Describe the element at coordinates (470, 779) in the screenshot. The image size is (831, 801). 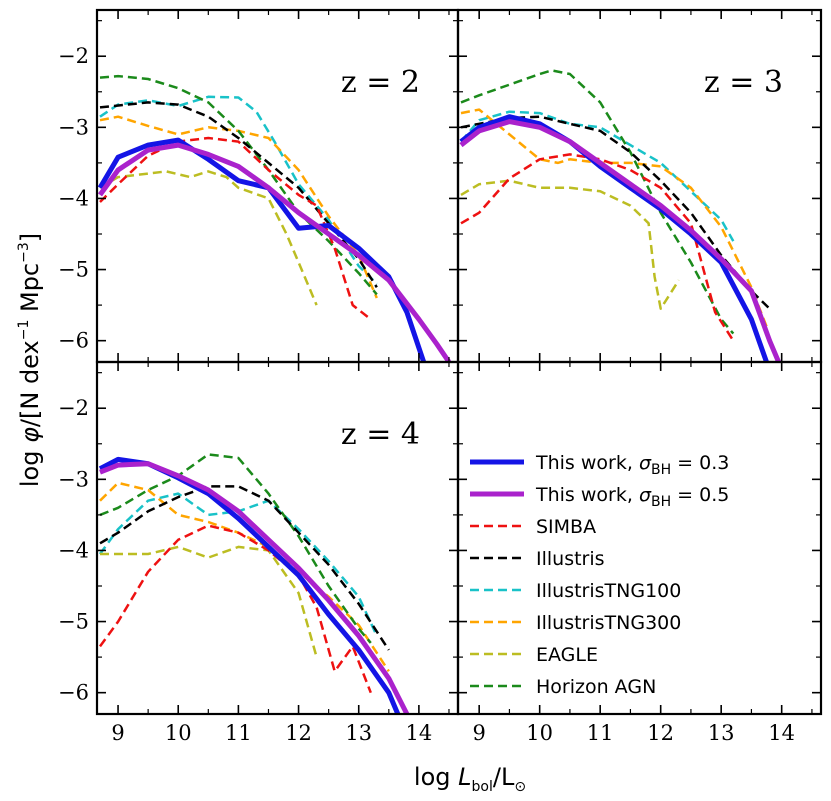
I see `x-axis-label: log Lbol/L⊙` at that location.